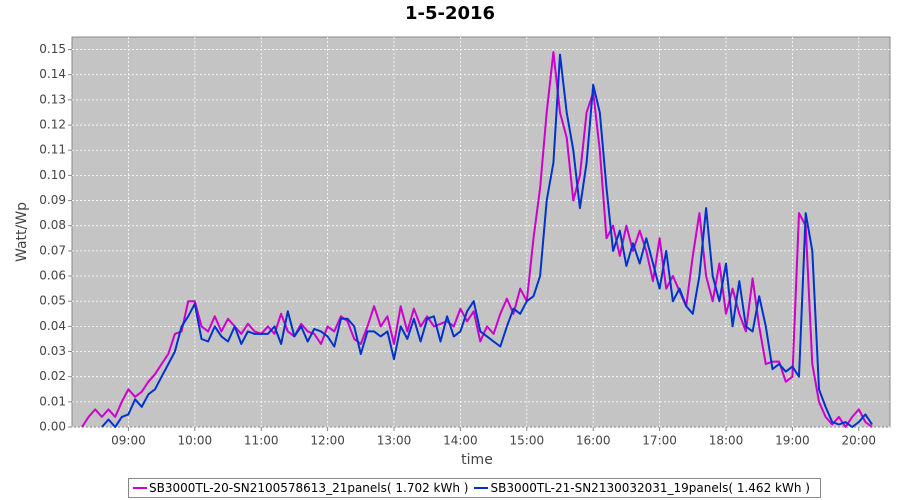 Image resolution: width=900 pixels, height=500 pixels. What do you see at coordinates (52, 99) in the screenshot?
I see `y-tick-label: 0.13` at bounding box center [52, 99].